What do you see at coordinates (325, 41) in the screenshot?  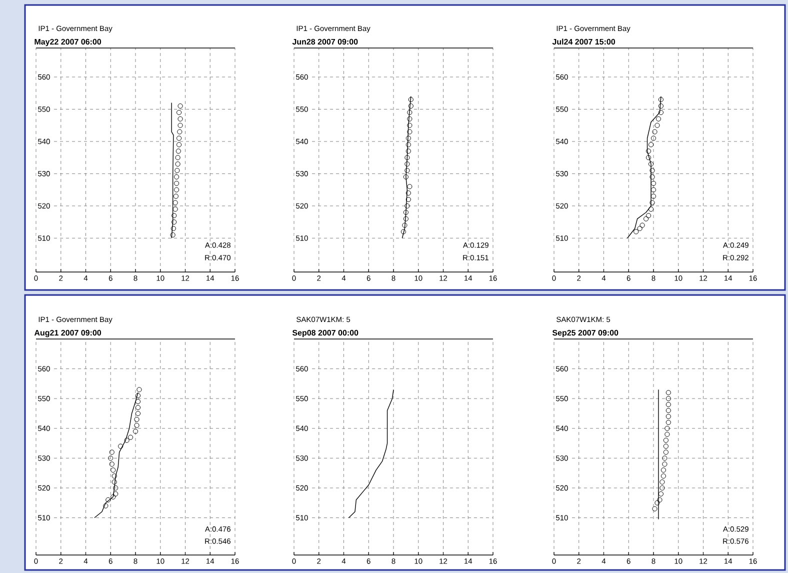 I see `chart-subtitle: Jun28 2007 09:00` at bounding box center [325, 41].